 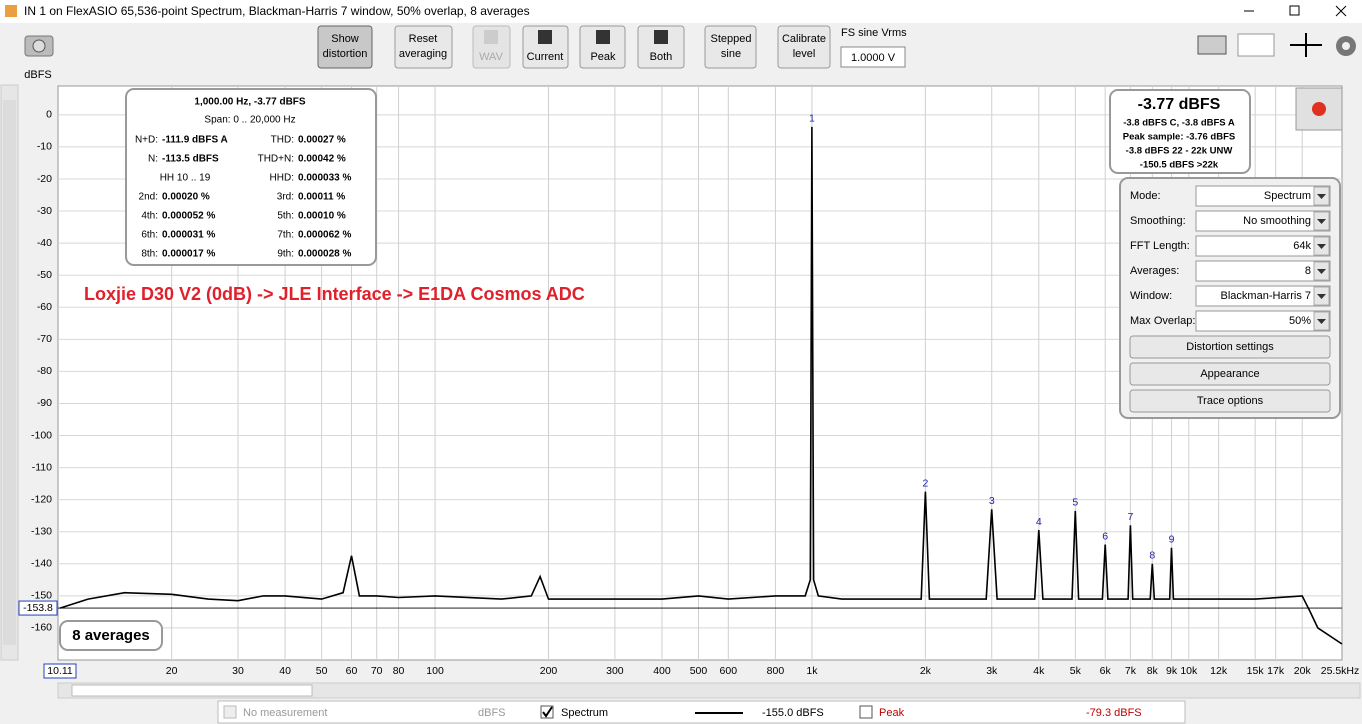 What do you see at coordinates (44, 371) in the screenshot?
I see `y-tick-label: -80` at bounding box center [44, 371].